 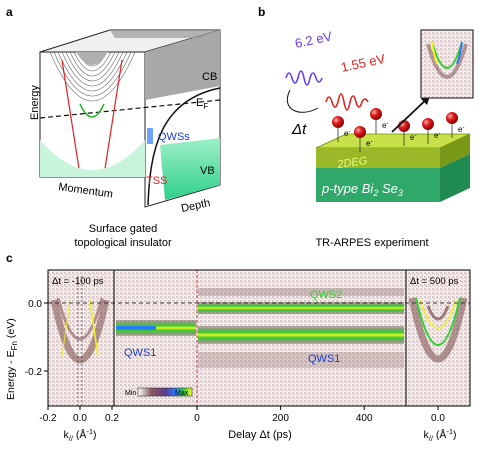 What do you see at coordinates (78, 281) in the screenshot?
I see `left-panel-title: Δt = -100 ps` at bounding box center [78, 281].